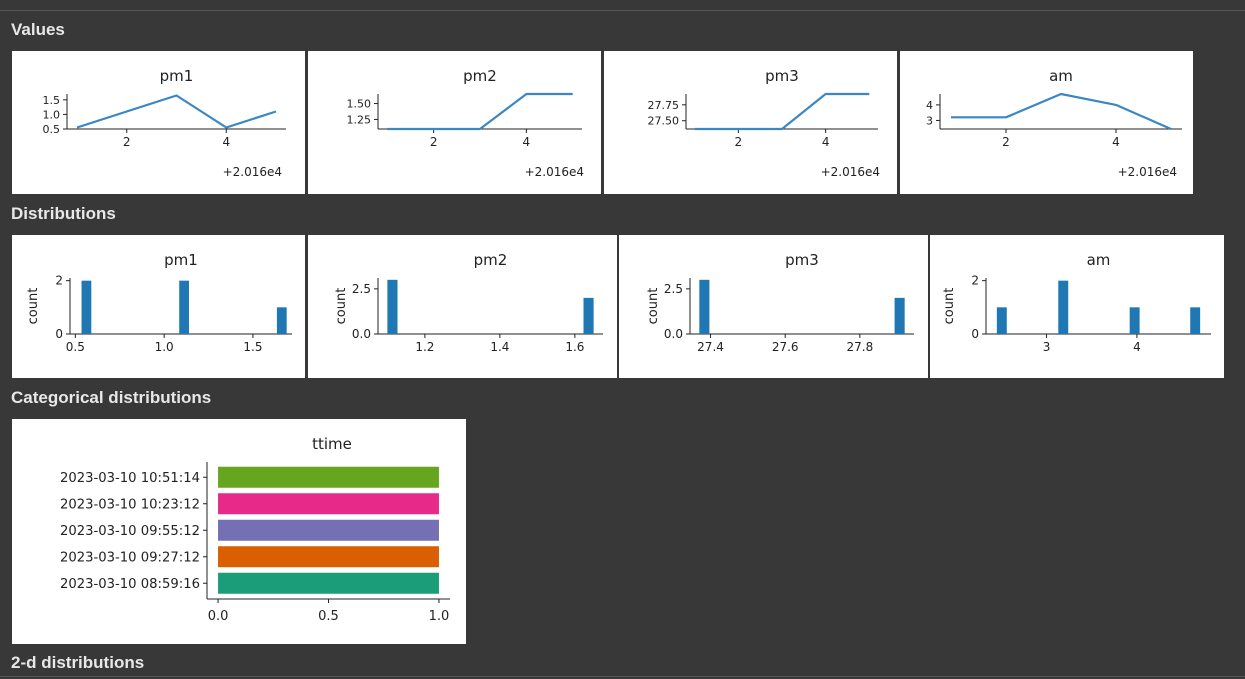  I want to click on dist-pm3-xtick-label: 27.6, so click(785, 347).